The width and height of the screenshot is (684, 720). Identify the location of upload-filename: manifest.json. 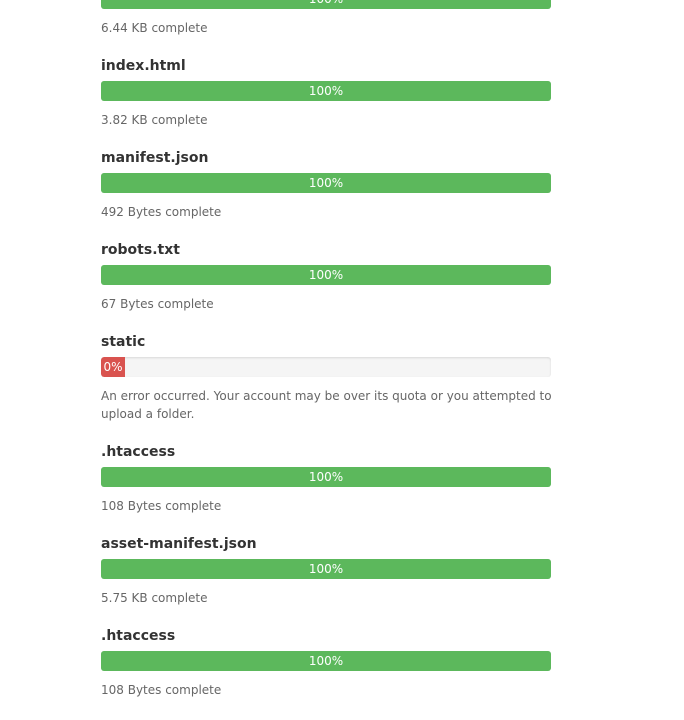
(341, 158).